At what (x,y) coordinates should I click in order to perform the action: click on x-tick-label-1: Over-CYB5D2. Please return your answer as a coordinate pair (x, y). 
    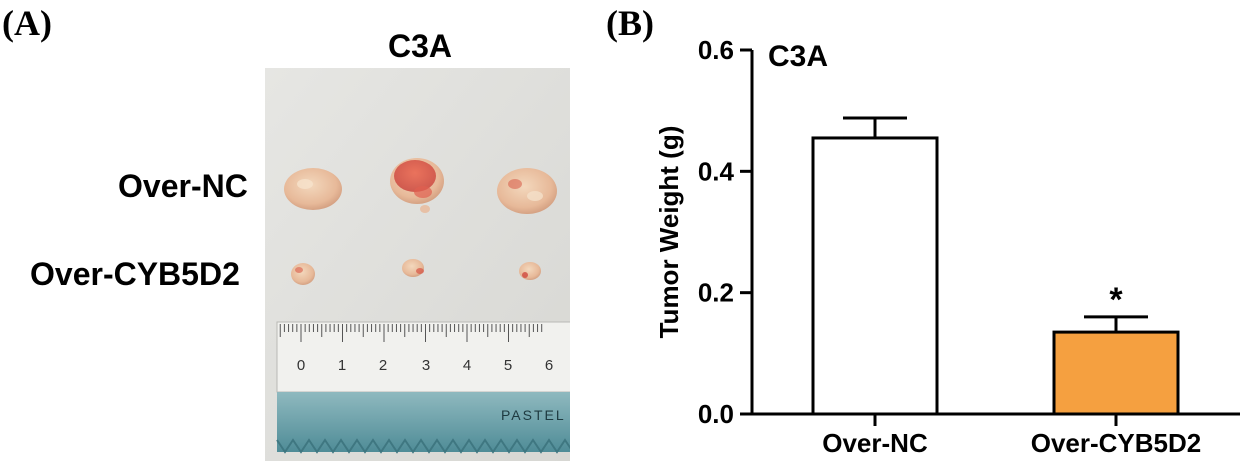
    Looking at the image, I should click on (1116, 443).